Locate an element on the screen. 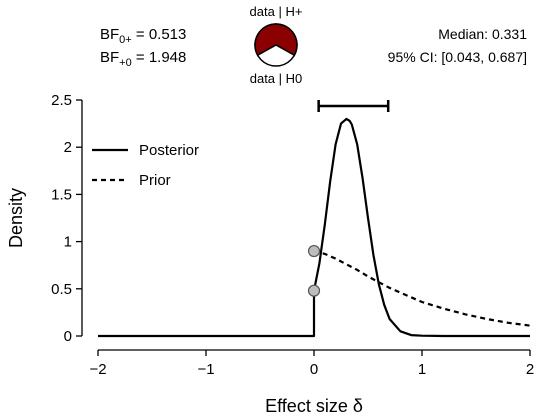 This screenshot has width=550, height=420. x-axis-title: Effect size δ is located at coordinates (314, 406).